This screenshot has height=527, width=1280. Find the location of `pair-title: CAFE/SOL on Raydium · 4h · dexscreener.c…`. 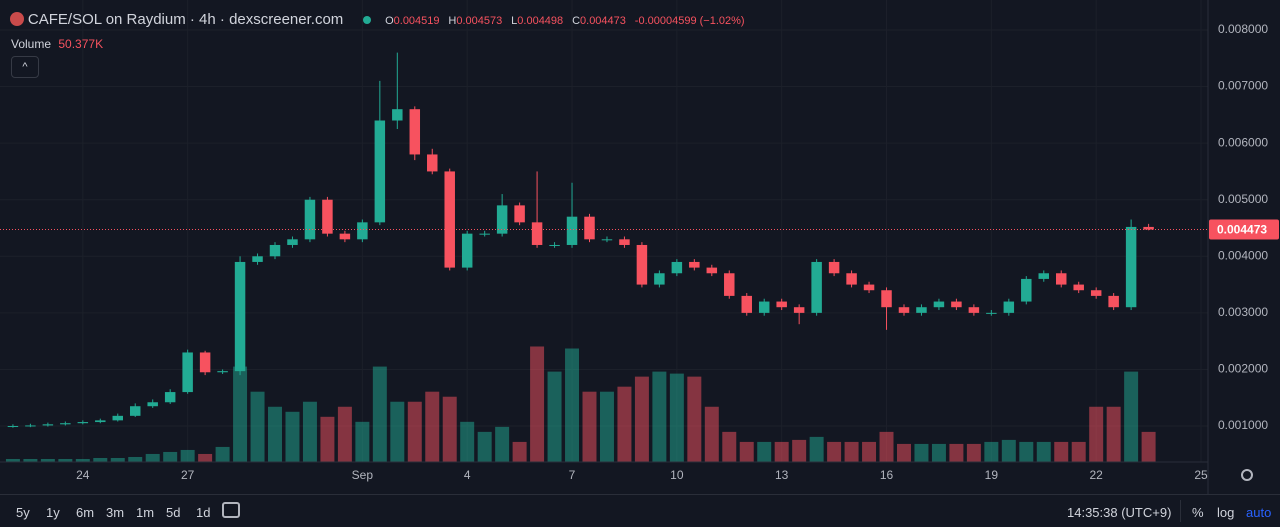

pair-title: CAFE/SOL on Raydium · 4h · dexscreener.c… is located at coordinates (185, 19).